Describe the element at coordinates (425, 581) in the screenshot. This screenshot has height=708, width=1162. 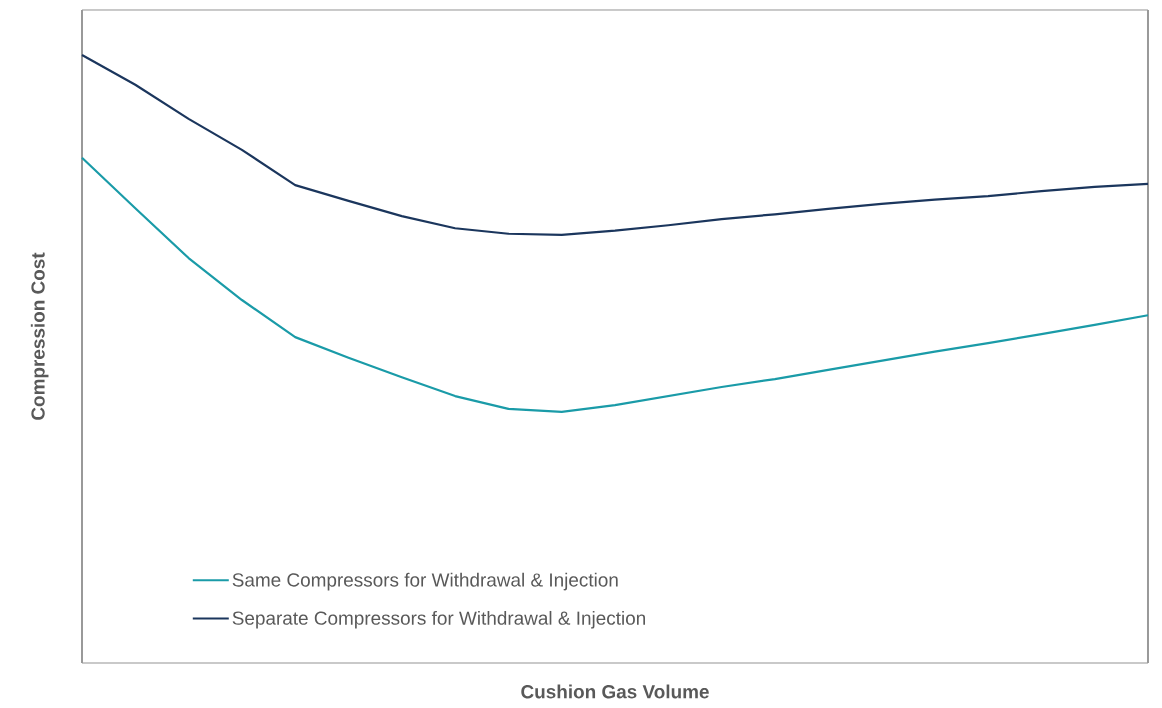
I see `legend-label: Same Compressors for Withdrawal & Injection` at that location.